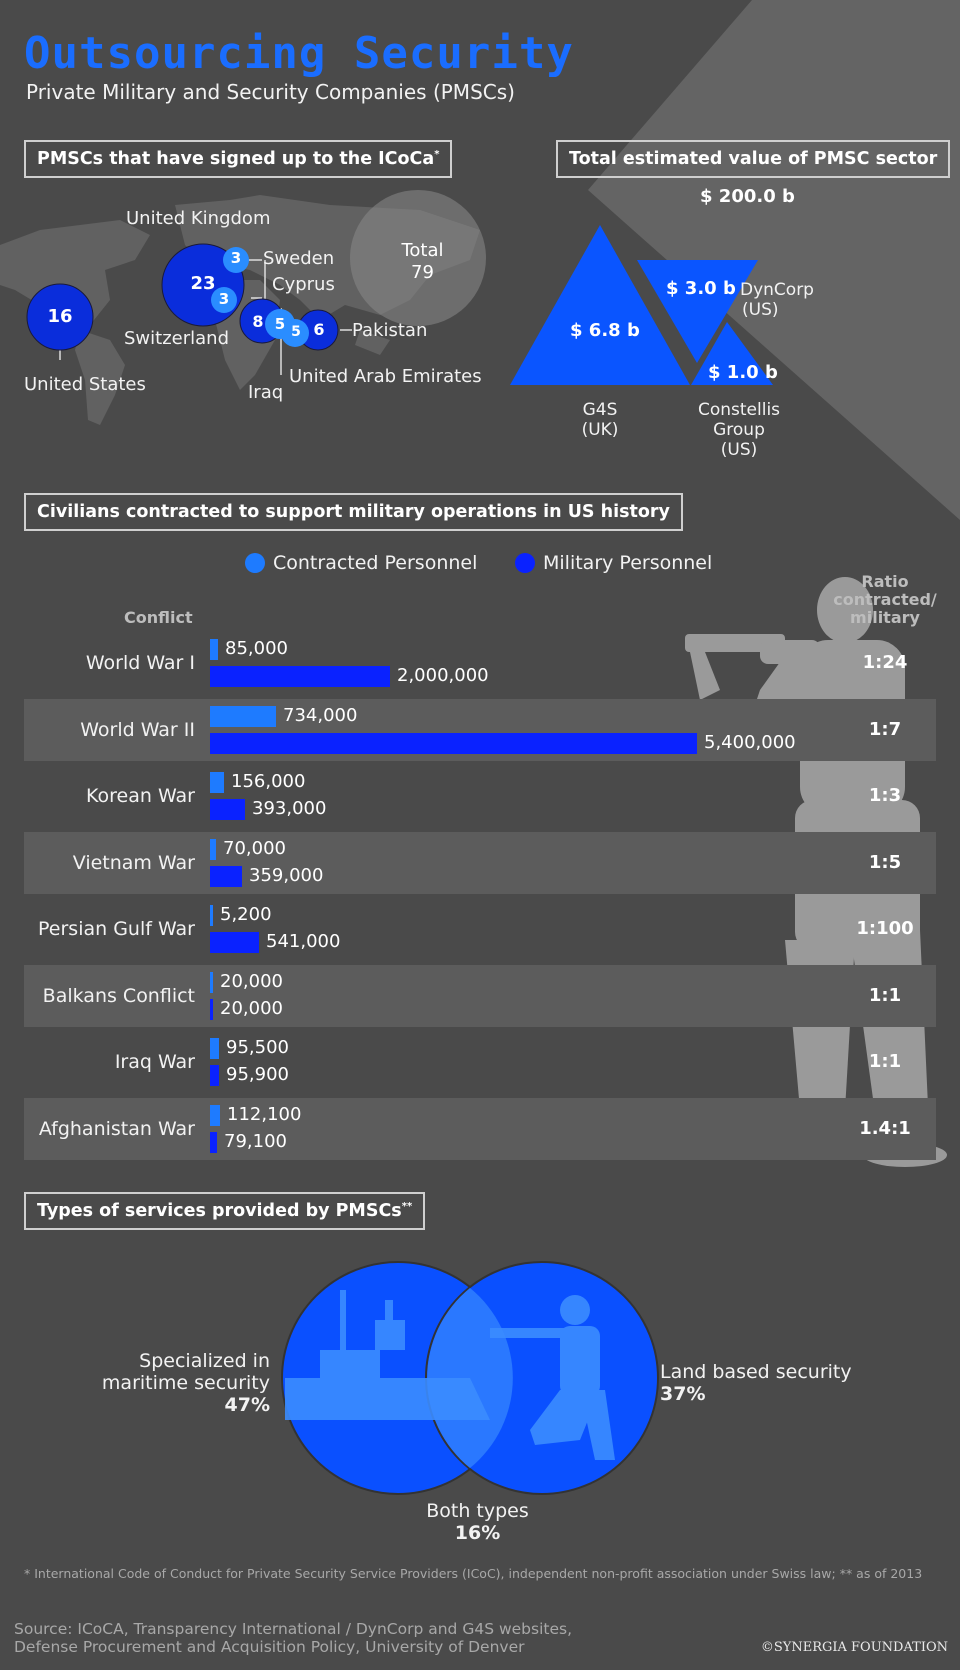 Image resolution: width=960 pixels, height=1670 pixels. I want to click on value-contracted: 85,000, so click(256, 648).